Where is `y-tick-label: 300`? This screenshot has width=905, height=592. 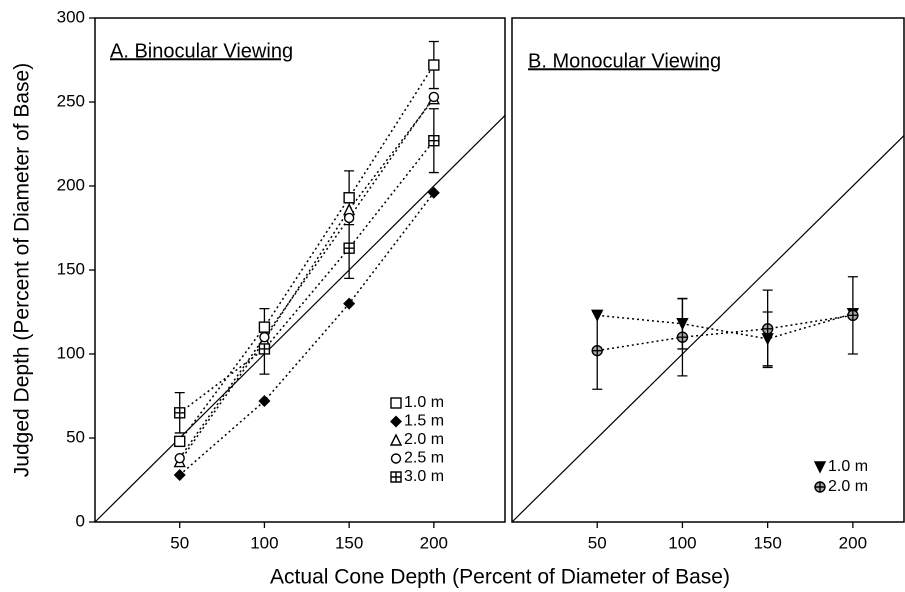 y-tick-label: 300 is located at coordinates (71, 16).